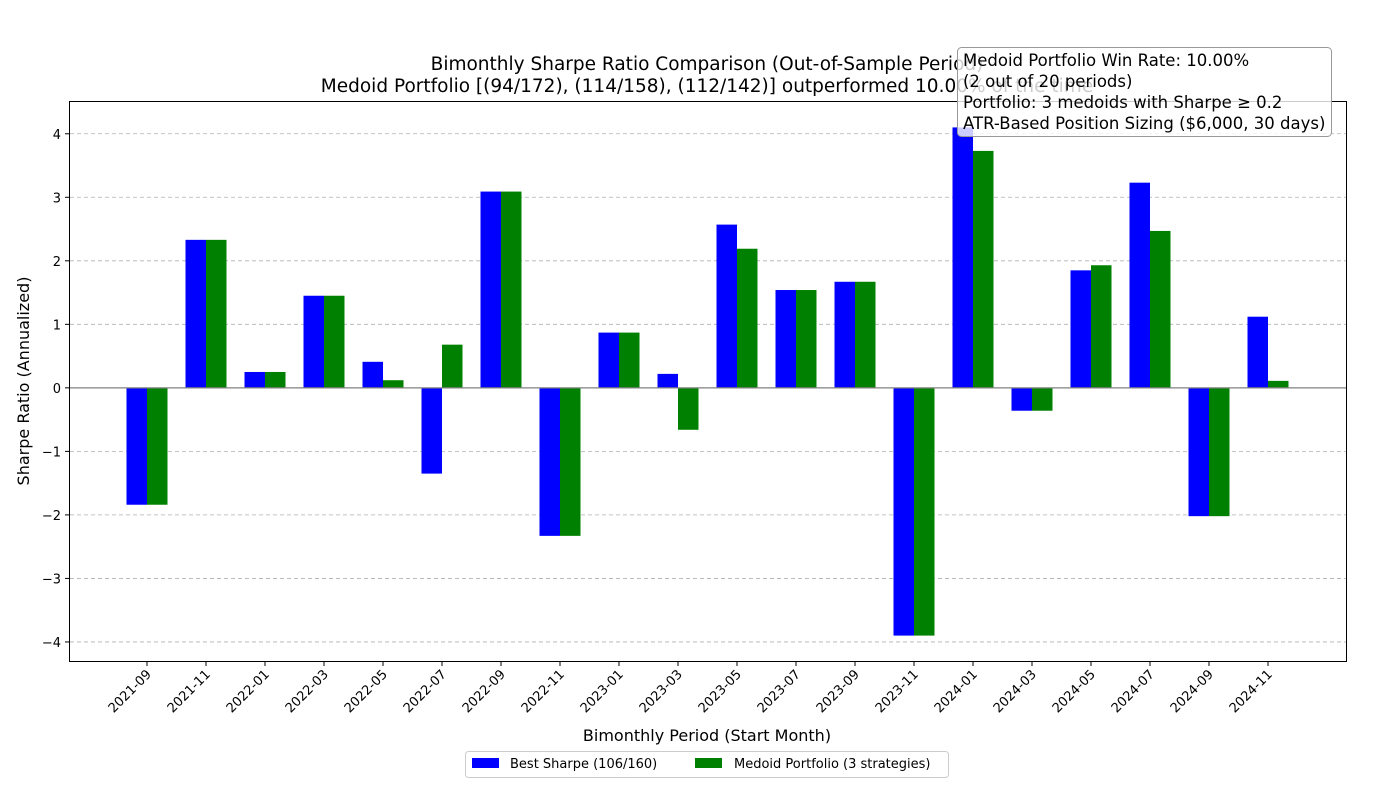  What do you see at coordinates (51, 516) in the screenshot?
I see `y-tick-label: −2` at bounding box center [51, 516].